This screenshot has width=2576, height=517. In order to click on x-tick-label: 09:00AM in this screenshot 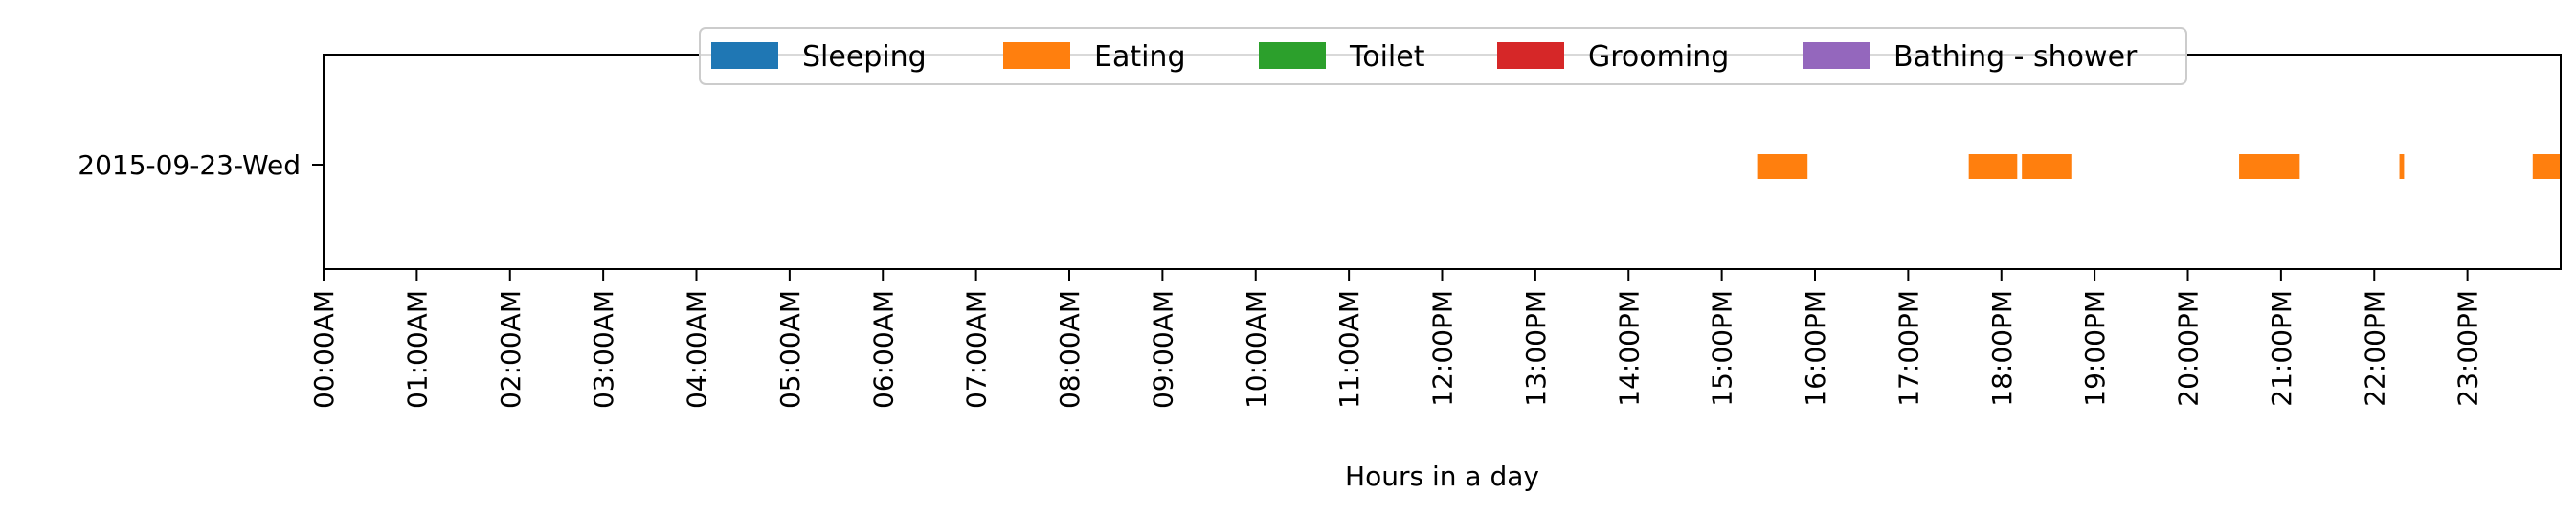, I will do `click(1163, 349)`.